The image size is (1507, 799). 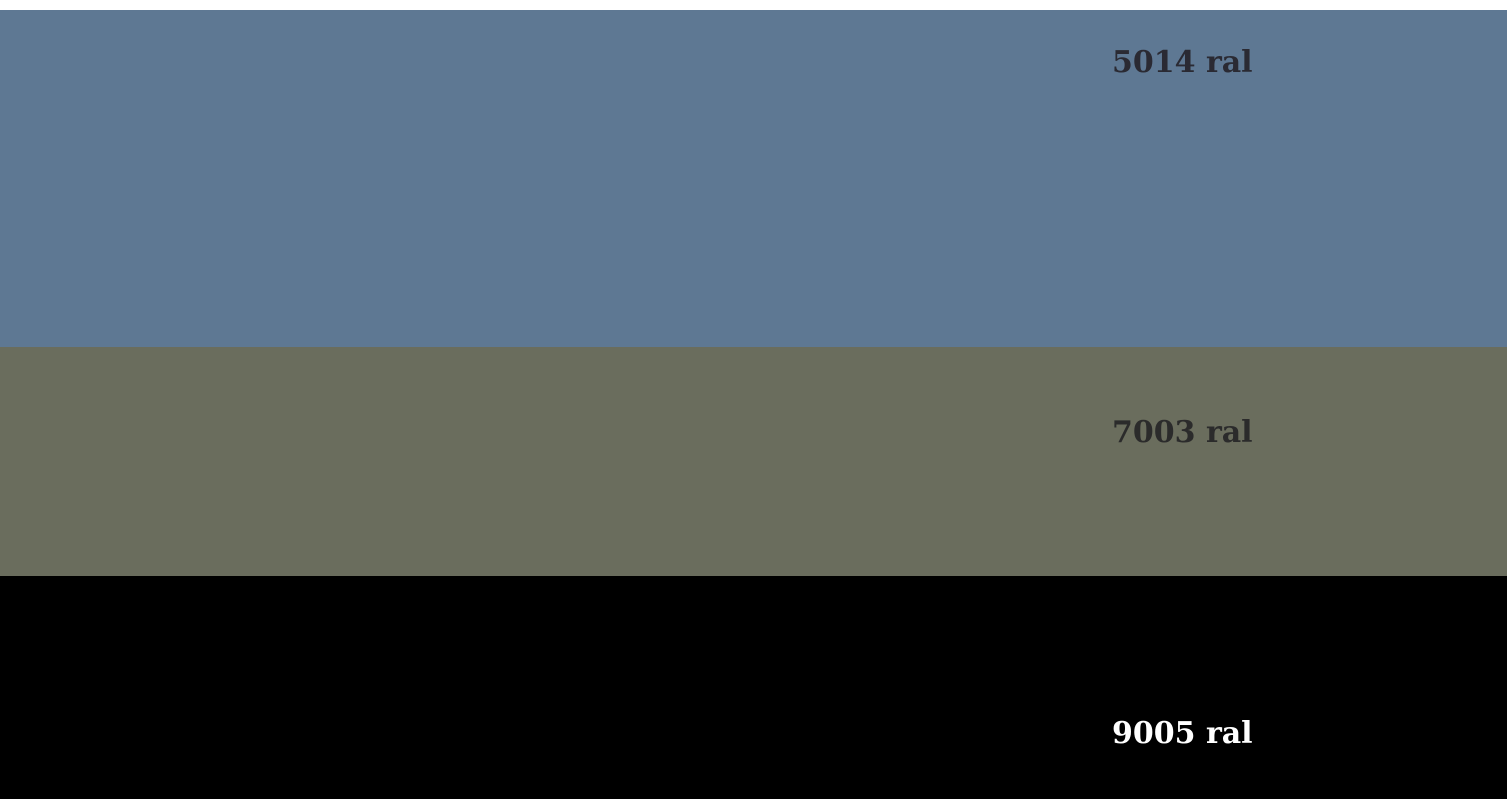 I want to click on swatch-label-7003: 7003 ral, so click(x=1182, y=432).